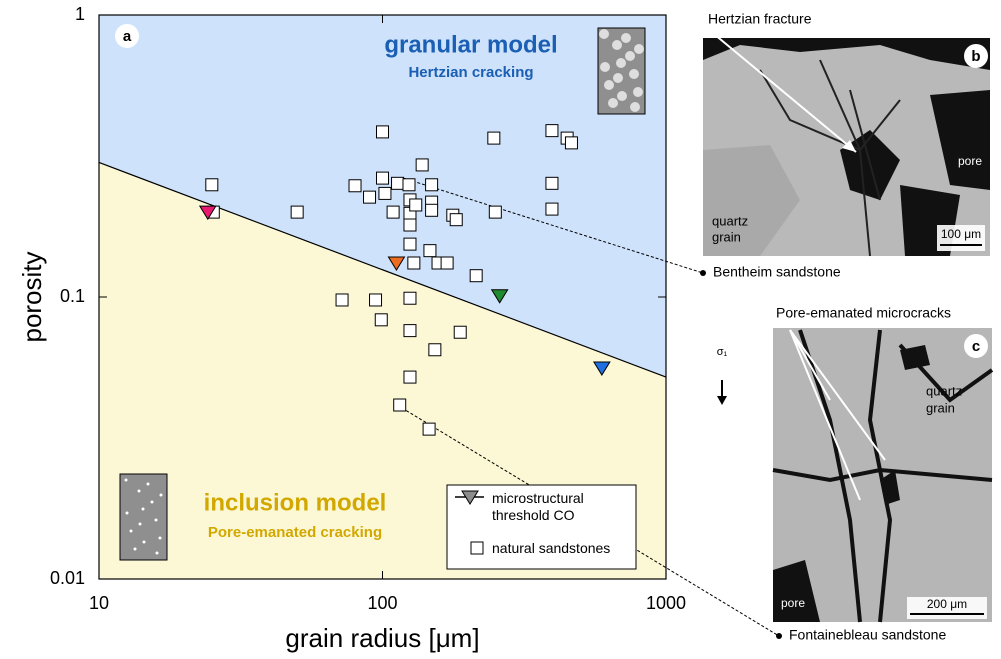 Image resolution: width=1001 pixels, height=659 pixels. Describe the element at coordinates (470, 44) in the screenshot. I see `annotation: granular model` at that location.